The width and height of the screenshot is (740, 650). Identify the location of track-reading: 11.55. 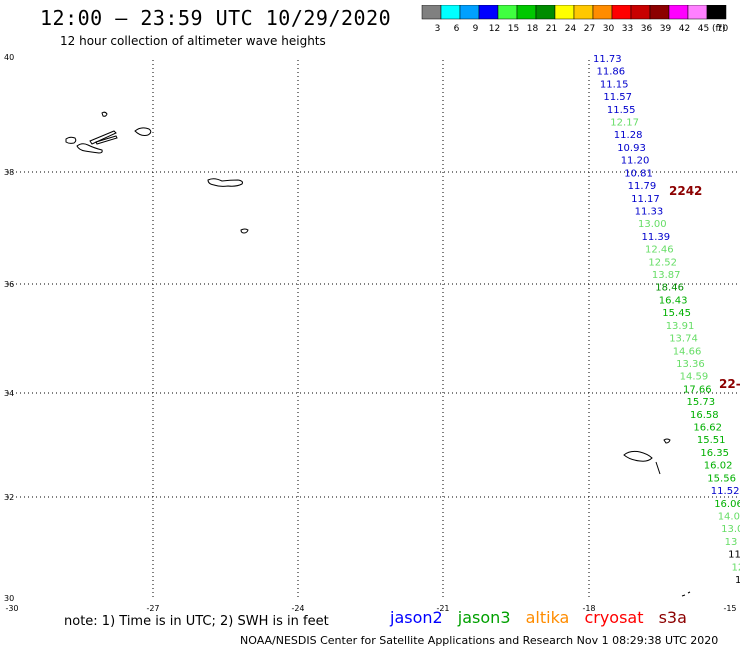
(621, 110).